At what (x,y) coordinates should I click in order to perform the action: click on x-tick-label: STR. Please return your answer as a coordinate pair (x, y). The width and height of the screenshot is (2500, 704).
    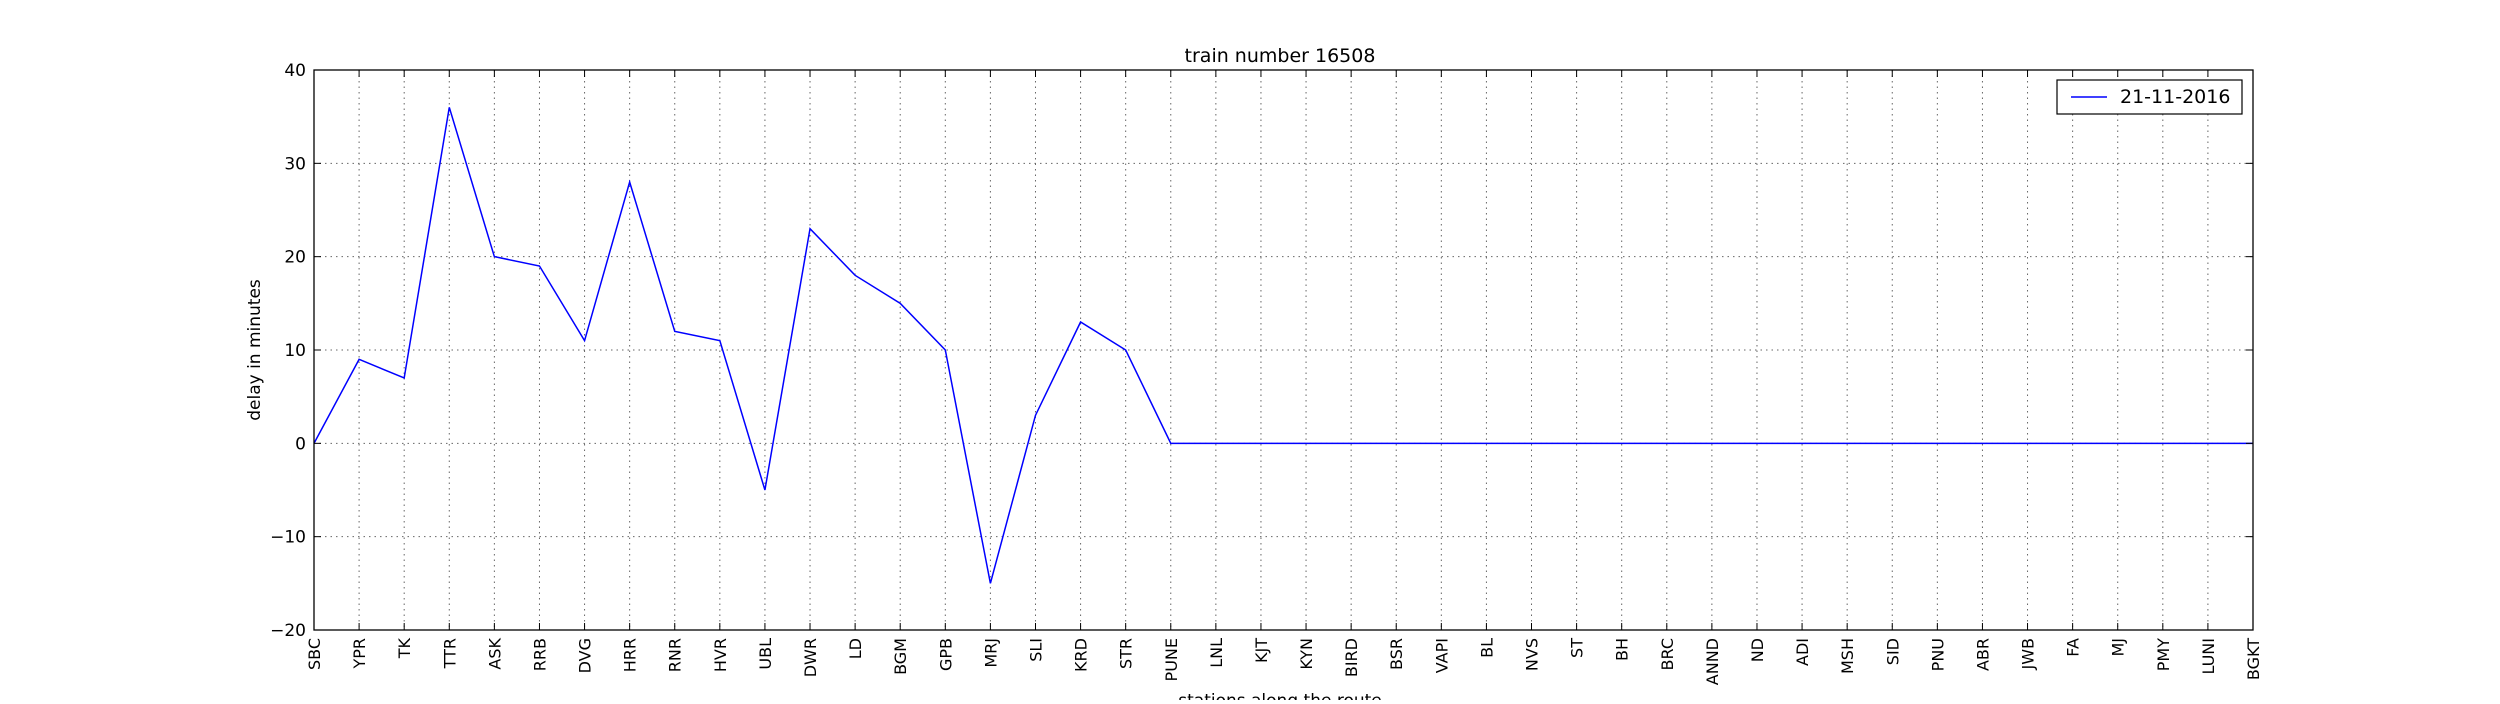
    Looking at the image, I should click on (1126, 653).